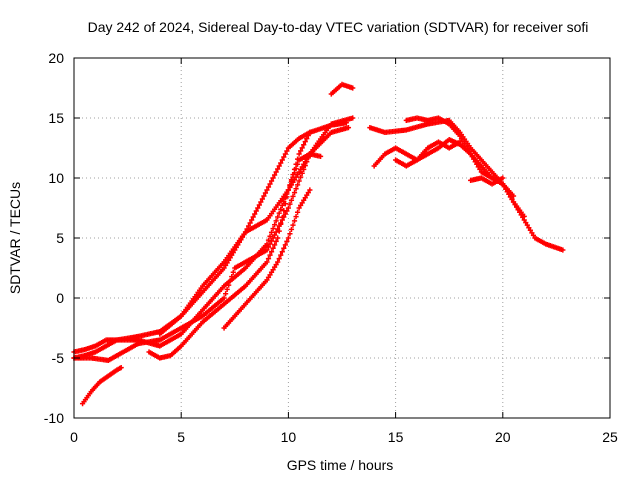  I want to click on x-tick-label: 20, so click(503, 437).